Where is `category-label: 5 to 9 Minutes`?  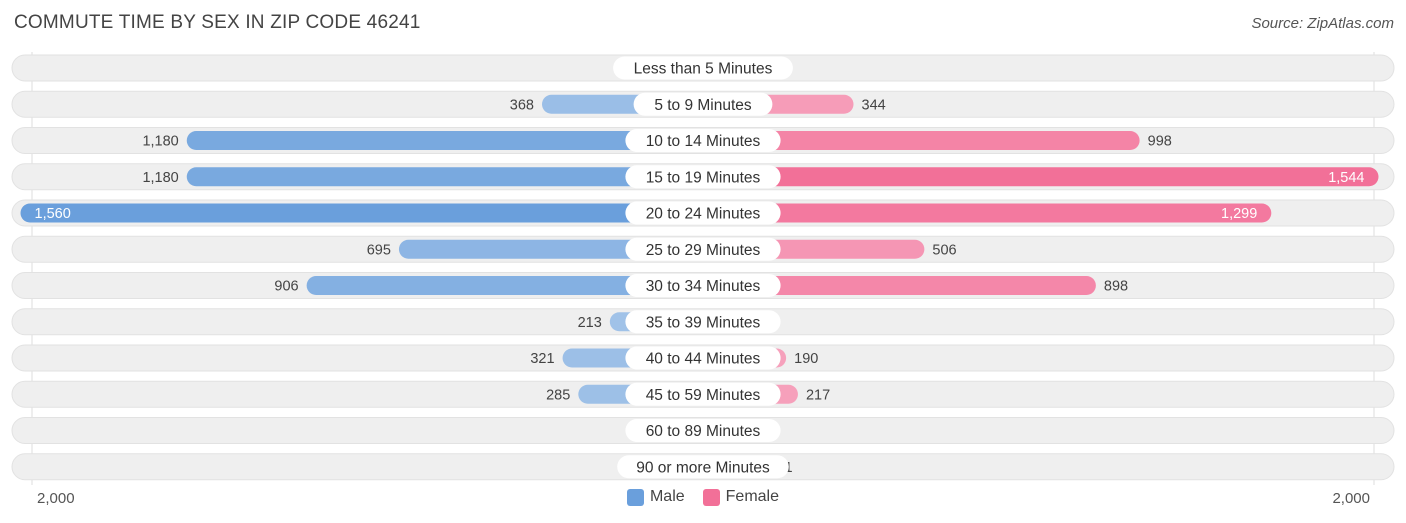
category-label: 5 to 9 Minutes is located at coordinates (703, 105).